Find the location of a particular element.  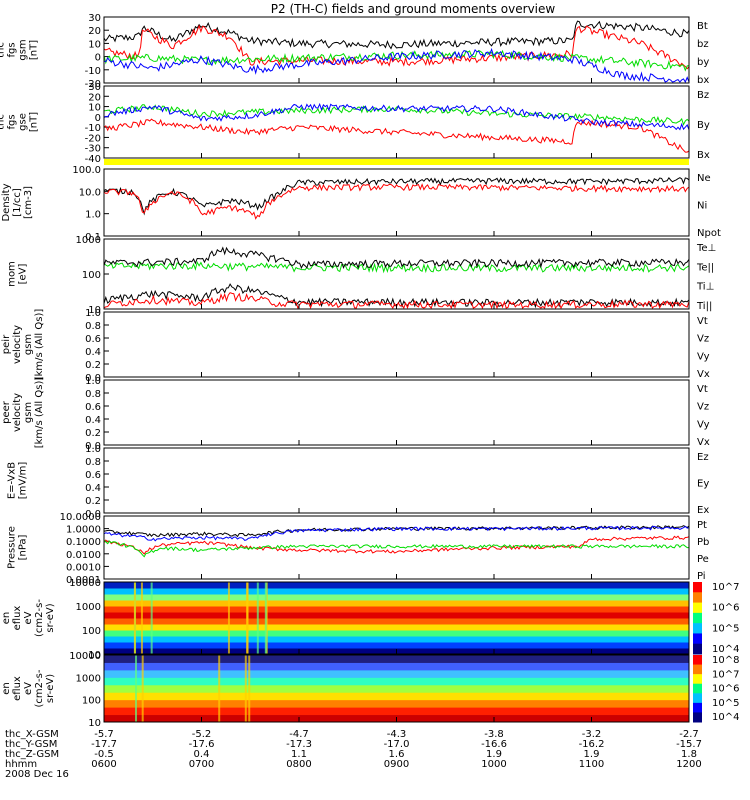

ylabel-line: eflux is located at coordinates (17, 618).